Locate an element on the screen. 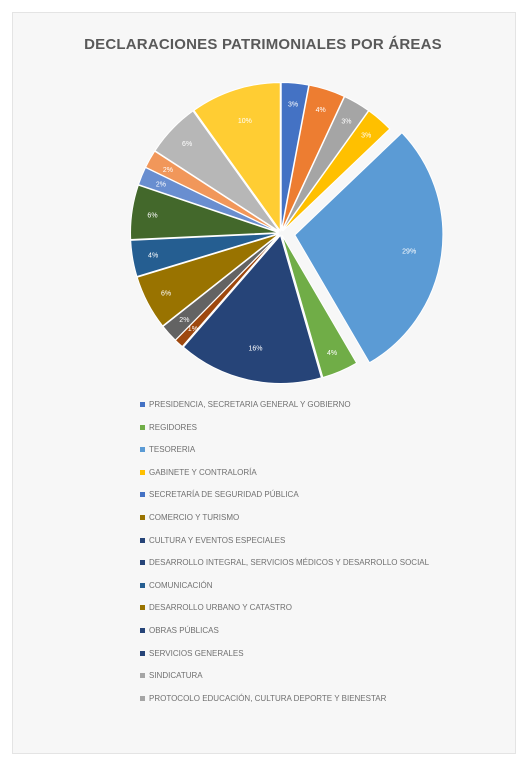 The width and height of the screenshot is (526, 763). legend-label: TESORERIA is located at coordinates (172, 450).